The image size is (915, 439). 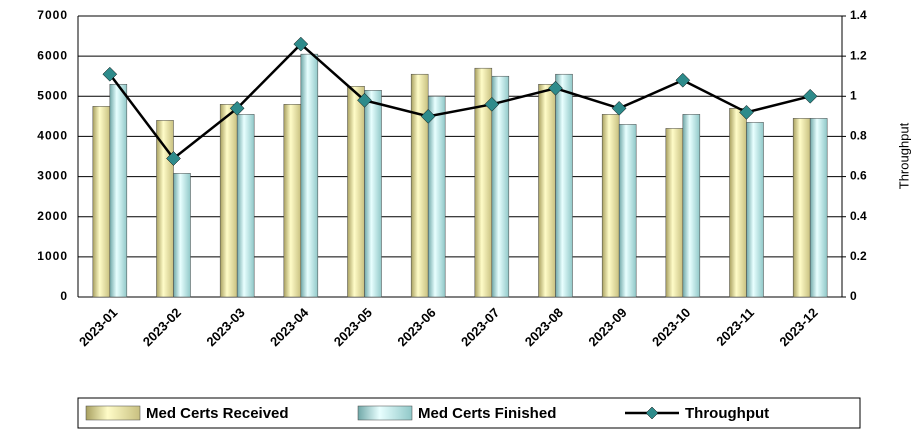 What do you see at coordinates (607, 327) in the screenshot?
I see `x-tick-label: 2023-09` at bounding box center [607, 327].